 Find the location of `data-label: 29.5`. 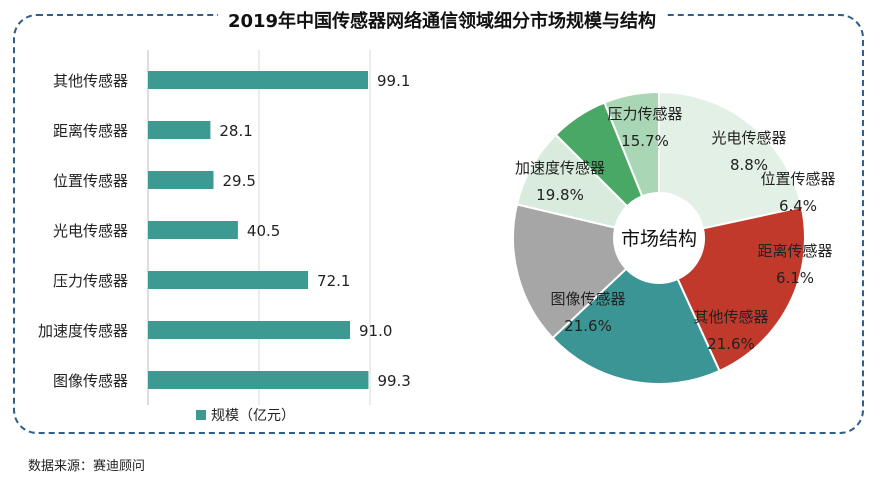

data-label: 29.5 is located at coordinates (238, 181).